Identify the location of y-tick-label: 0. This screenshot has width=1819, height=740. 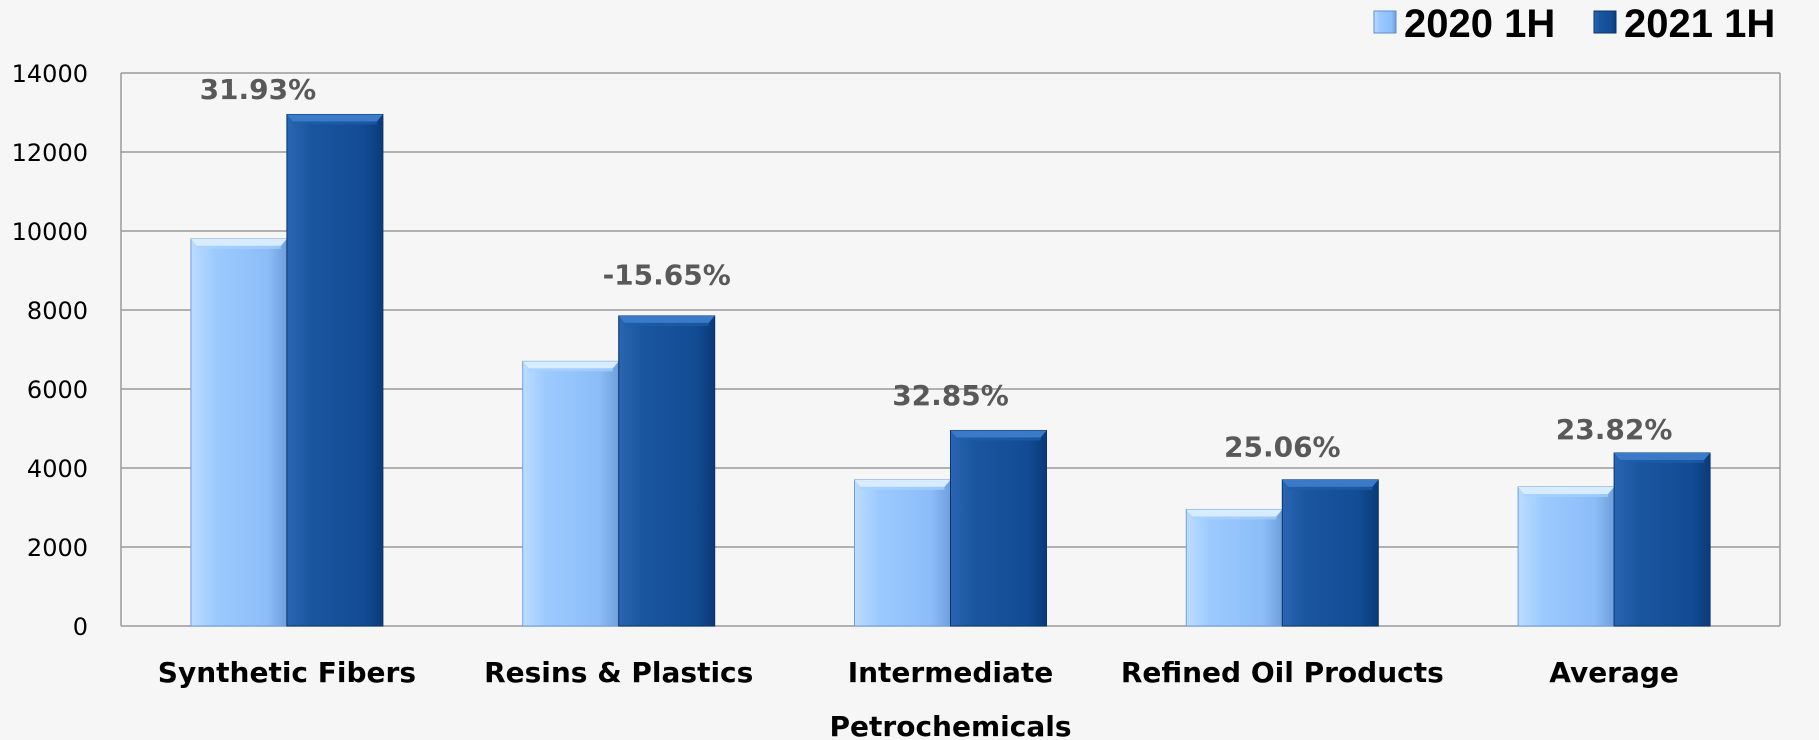
(80, 627).